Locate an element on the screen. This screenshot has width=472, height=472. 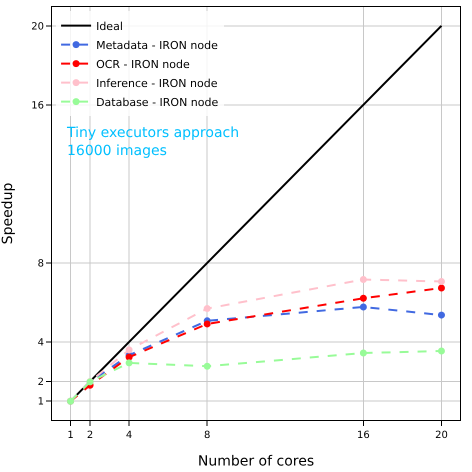
x-tick-label: 16 is located at coordinates (363, 435).